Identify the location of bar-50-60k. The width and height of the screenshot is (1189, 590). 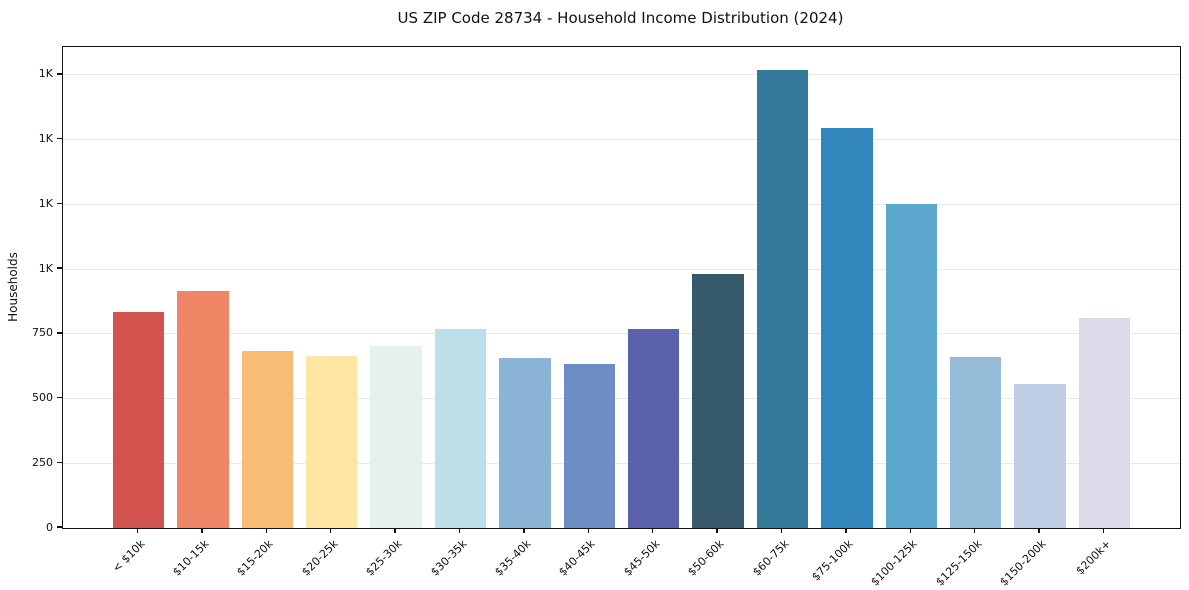
(718, 401).